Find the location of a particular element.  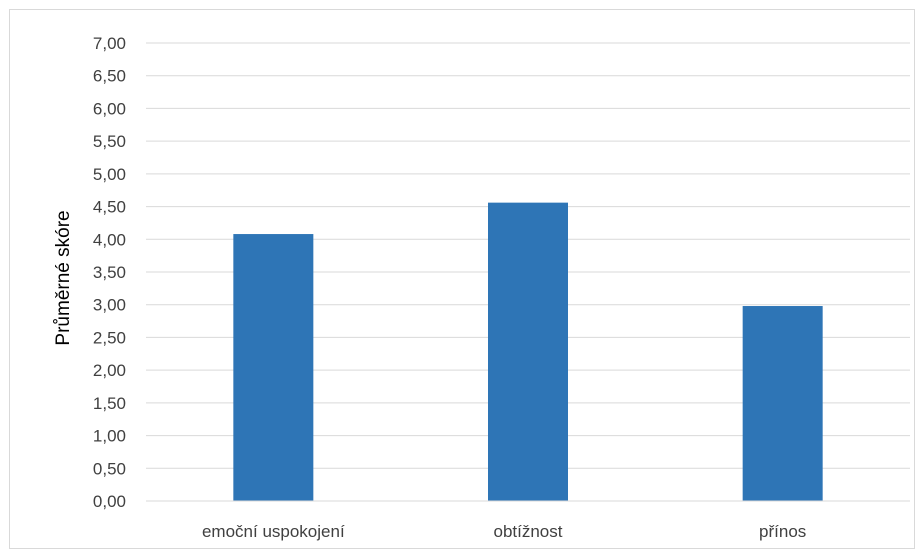

y-tick-label: 5,50 is located at coordinates (109, 141).